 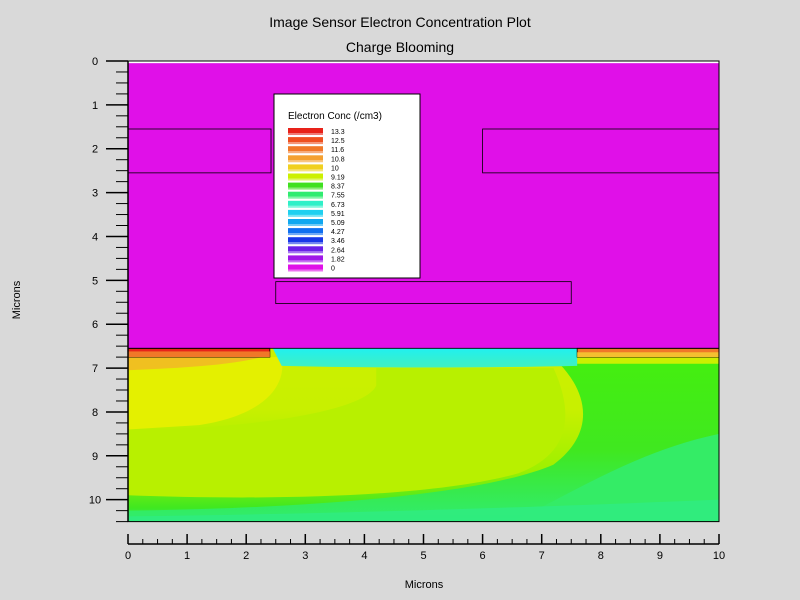 I want to click on collection-well, so click(x=425, y=358).